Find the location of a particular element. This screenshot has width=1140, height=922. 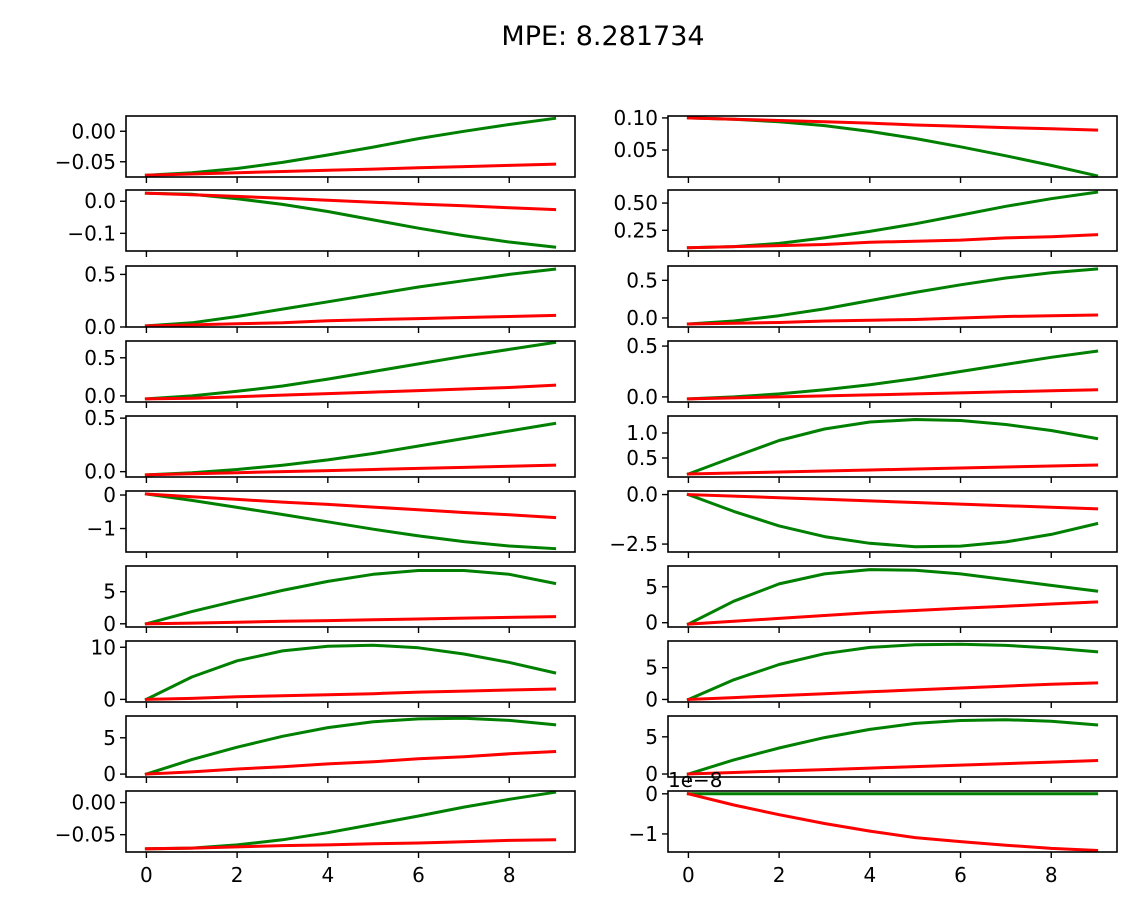

subplot-7-2: 50 is located at coordinates (881, 600).